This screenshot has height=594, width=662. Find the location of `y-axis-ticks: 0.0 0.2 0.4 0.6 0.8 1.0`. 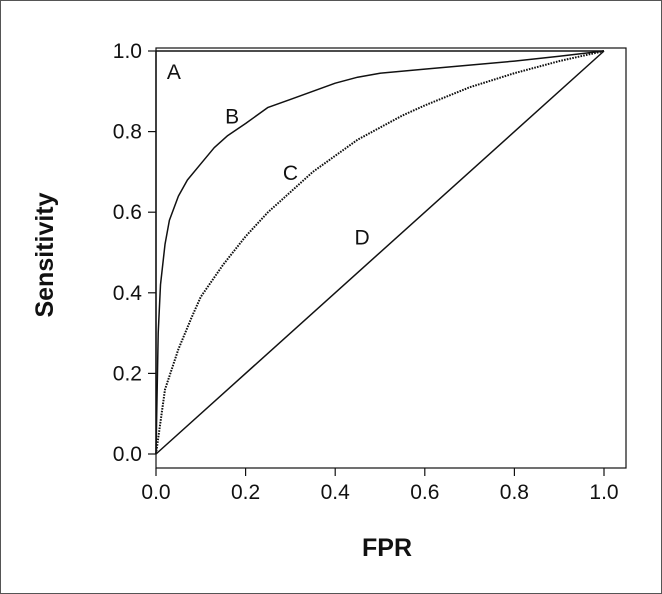

y-axis-ticks: 0.0 0.2 0.4 0.6 0.8 1.0 is located at coordinates (134, 253).